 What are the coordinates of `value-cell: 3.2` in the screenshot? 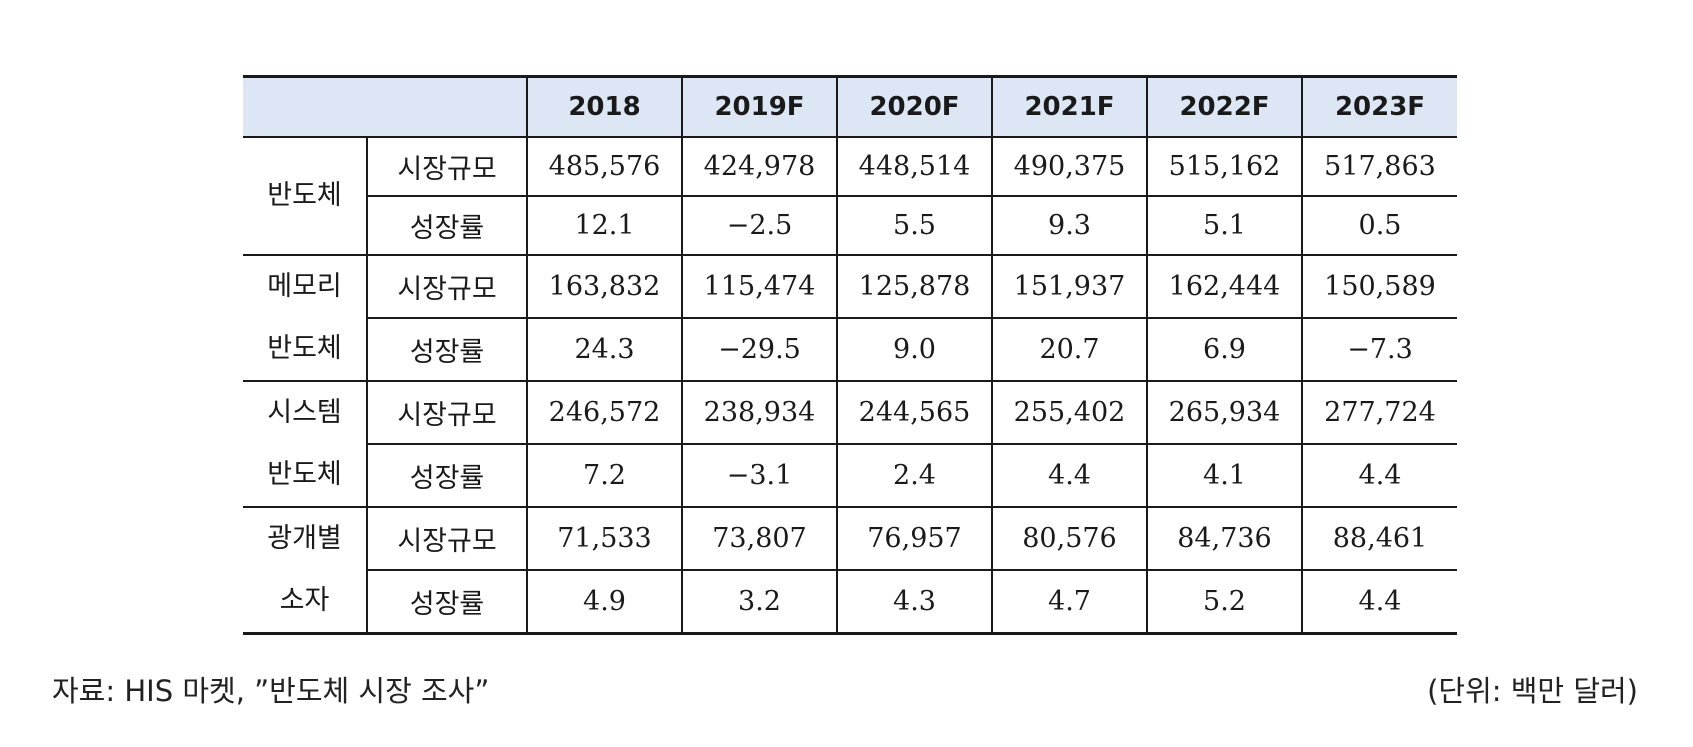 It's located at (759, 601).